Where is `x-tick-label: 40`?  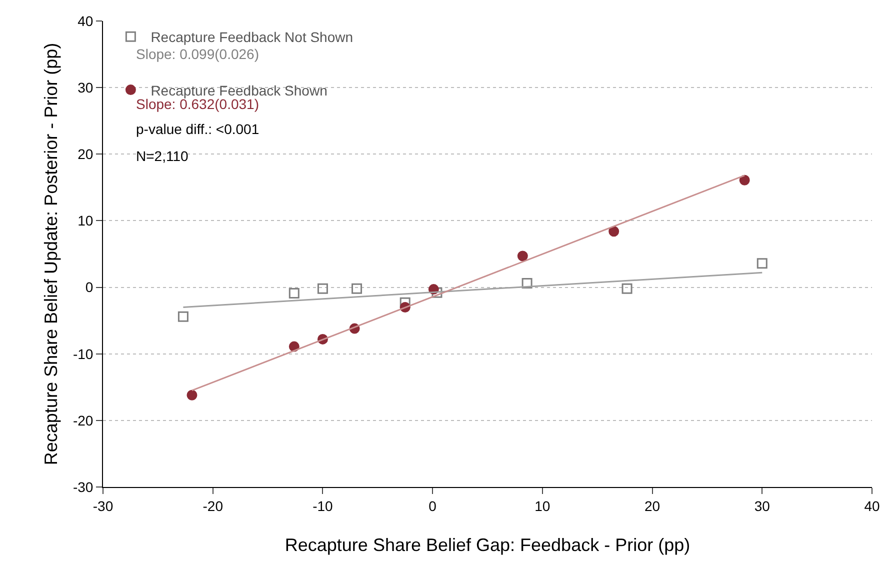 x-tick-label: 40 is located at coordinates (872, 506).